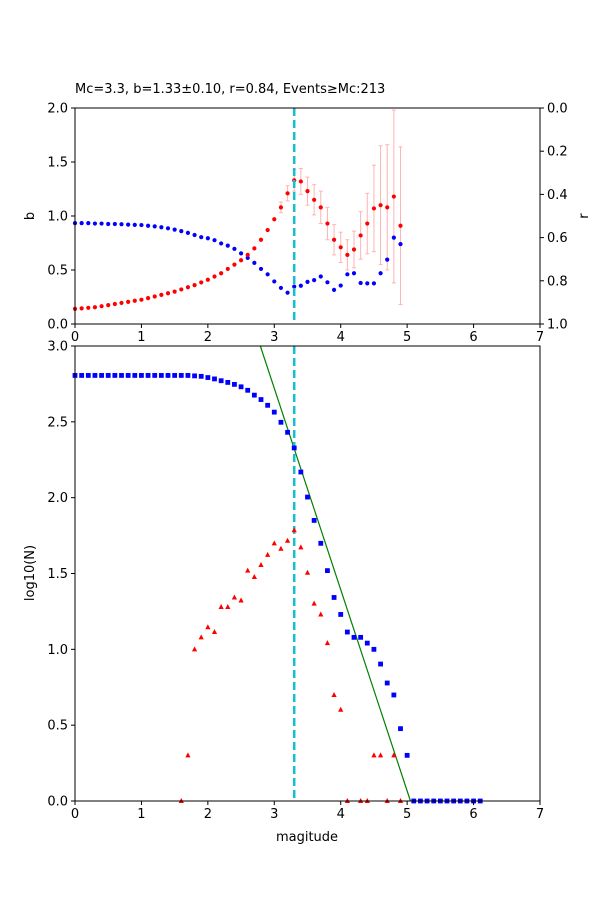 The image size is (600, 900). I want to click on top-x-tick-label: 7, so click(540, 337).